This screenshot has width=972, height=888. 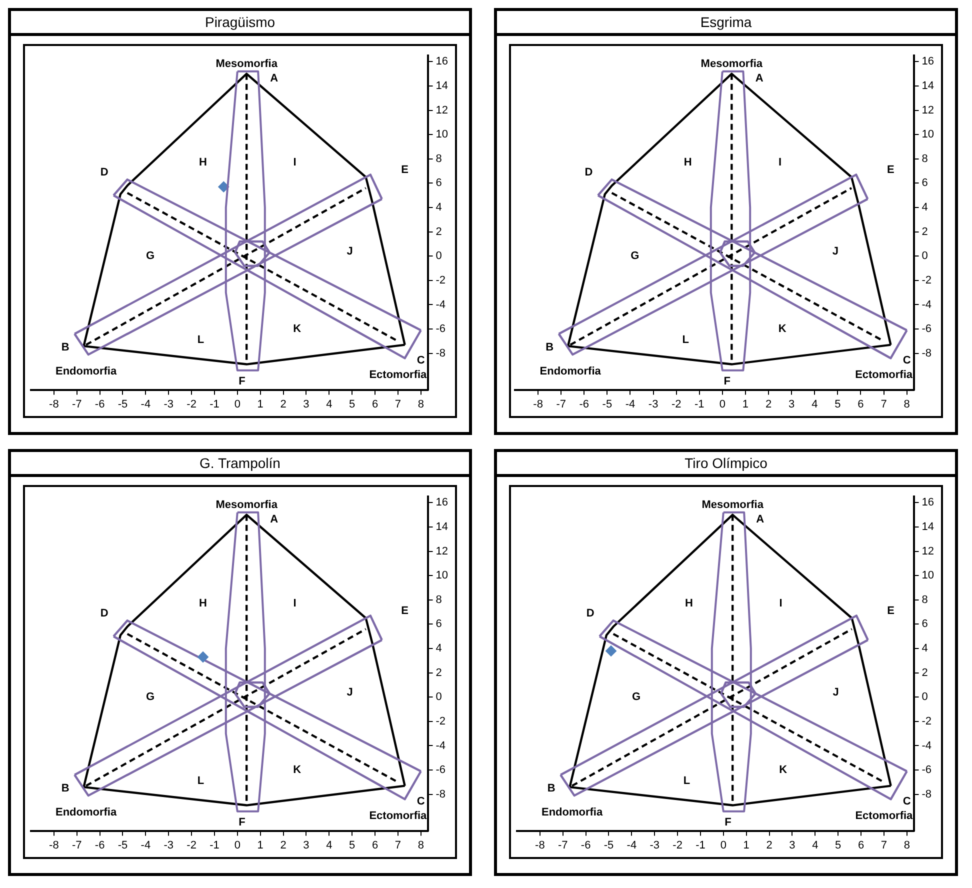 I want to click on y-tick-label: -2, so click(x=927, y=721).